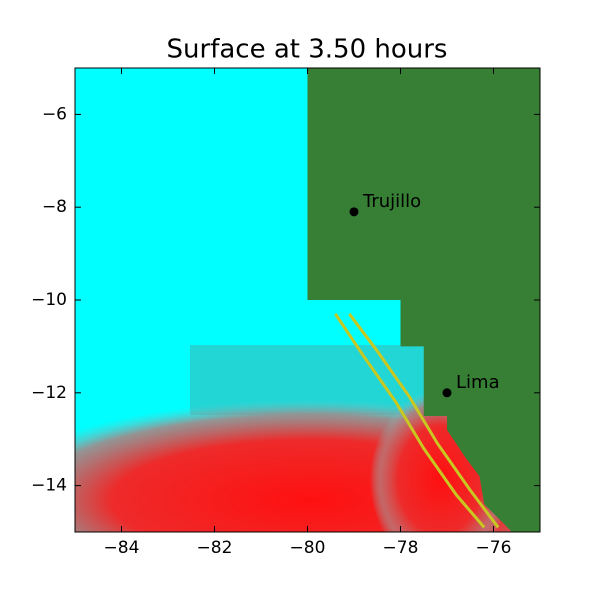 Image resolution: width=600 pixels, height=604 pixels. What do you see at coordinates (122, 548) in the screenshot?
I see `x-tick-label: −84` at bounding box center [122, 548].